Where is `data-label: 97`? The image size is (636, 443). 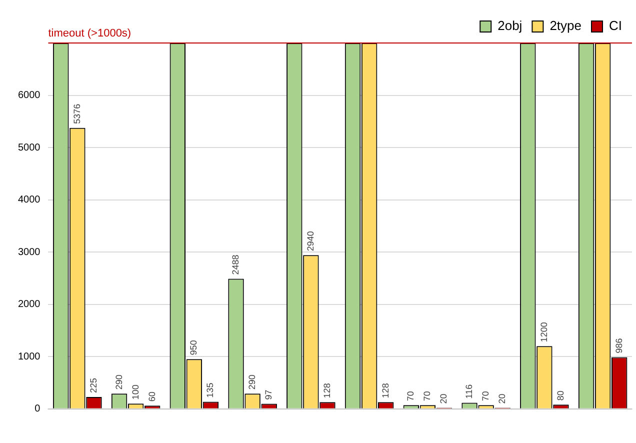
data-label: 97 is located at coordinates (269, 395).